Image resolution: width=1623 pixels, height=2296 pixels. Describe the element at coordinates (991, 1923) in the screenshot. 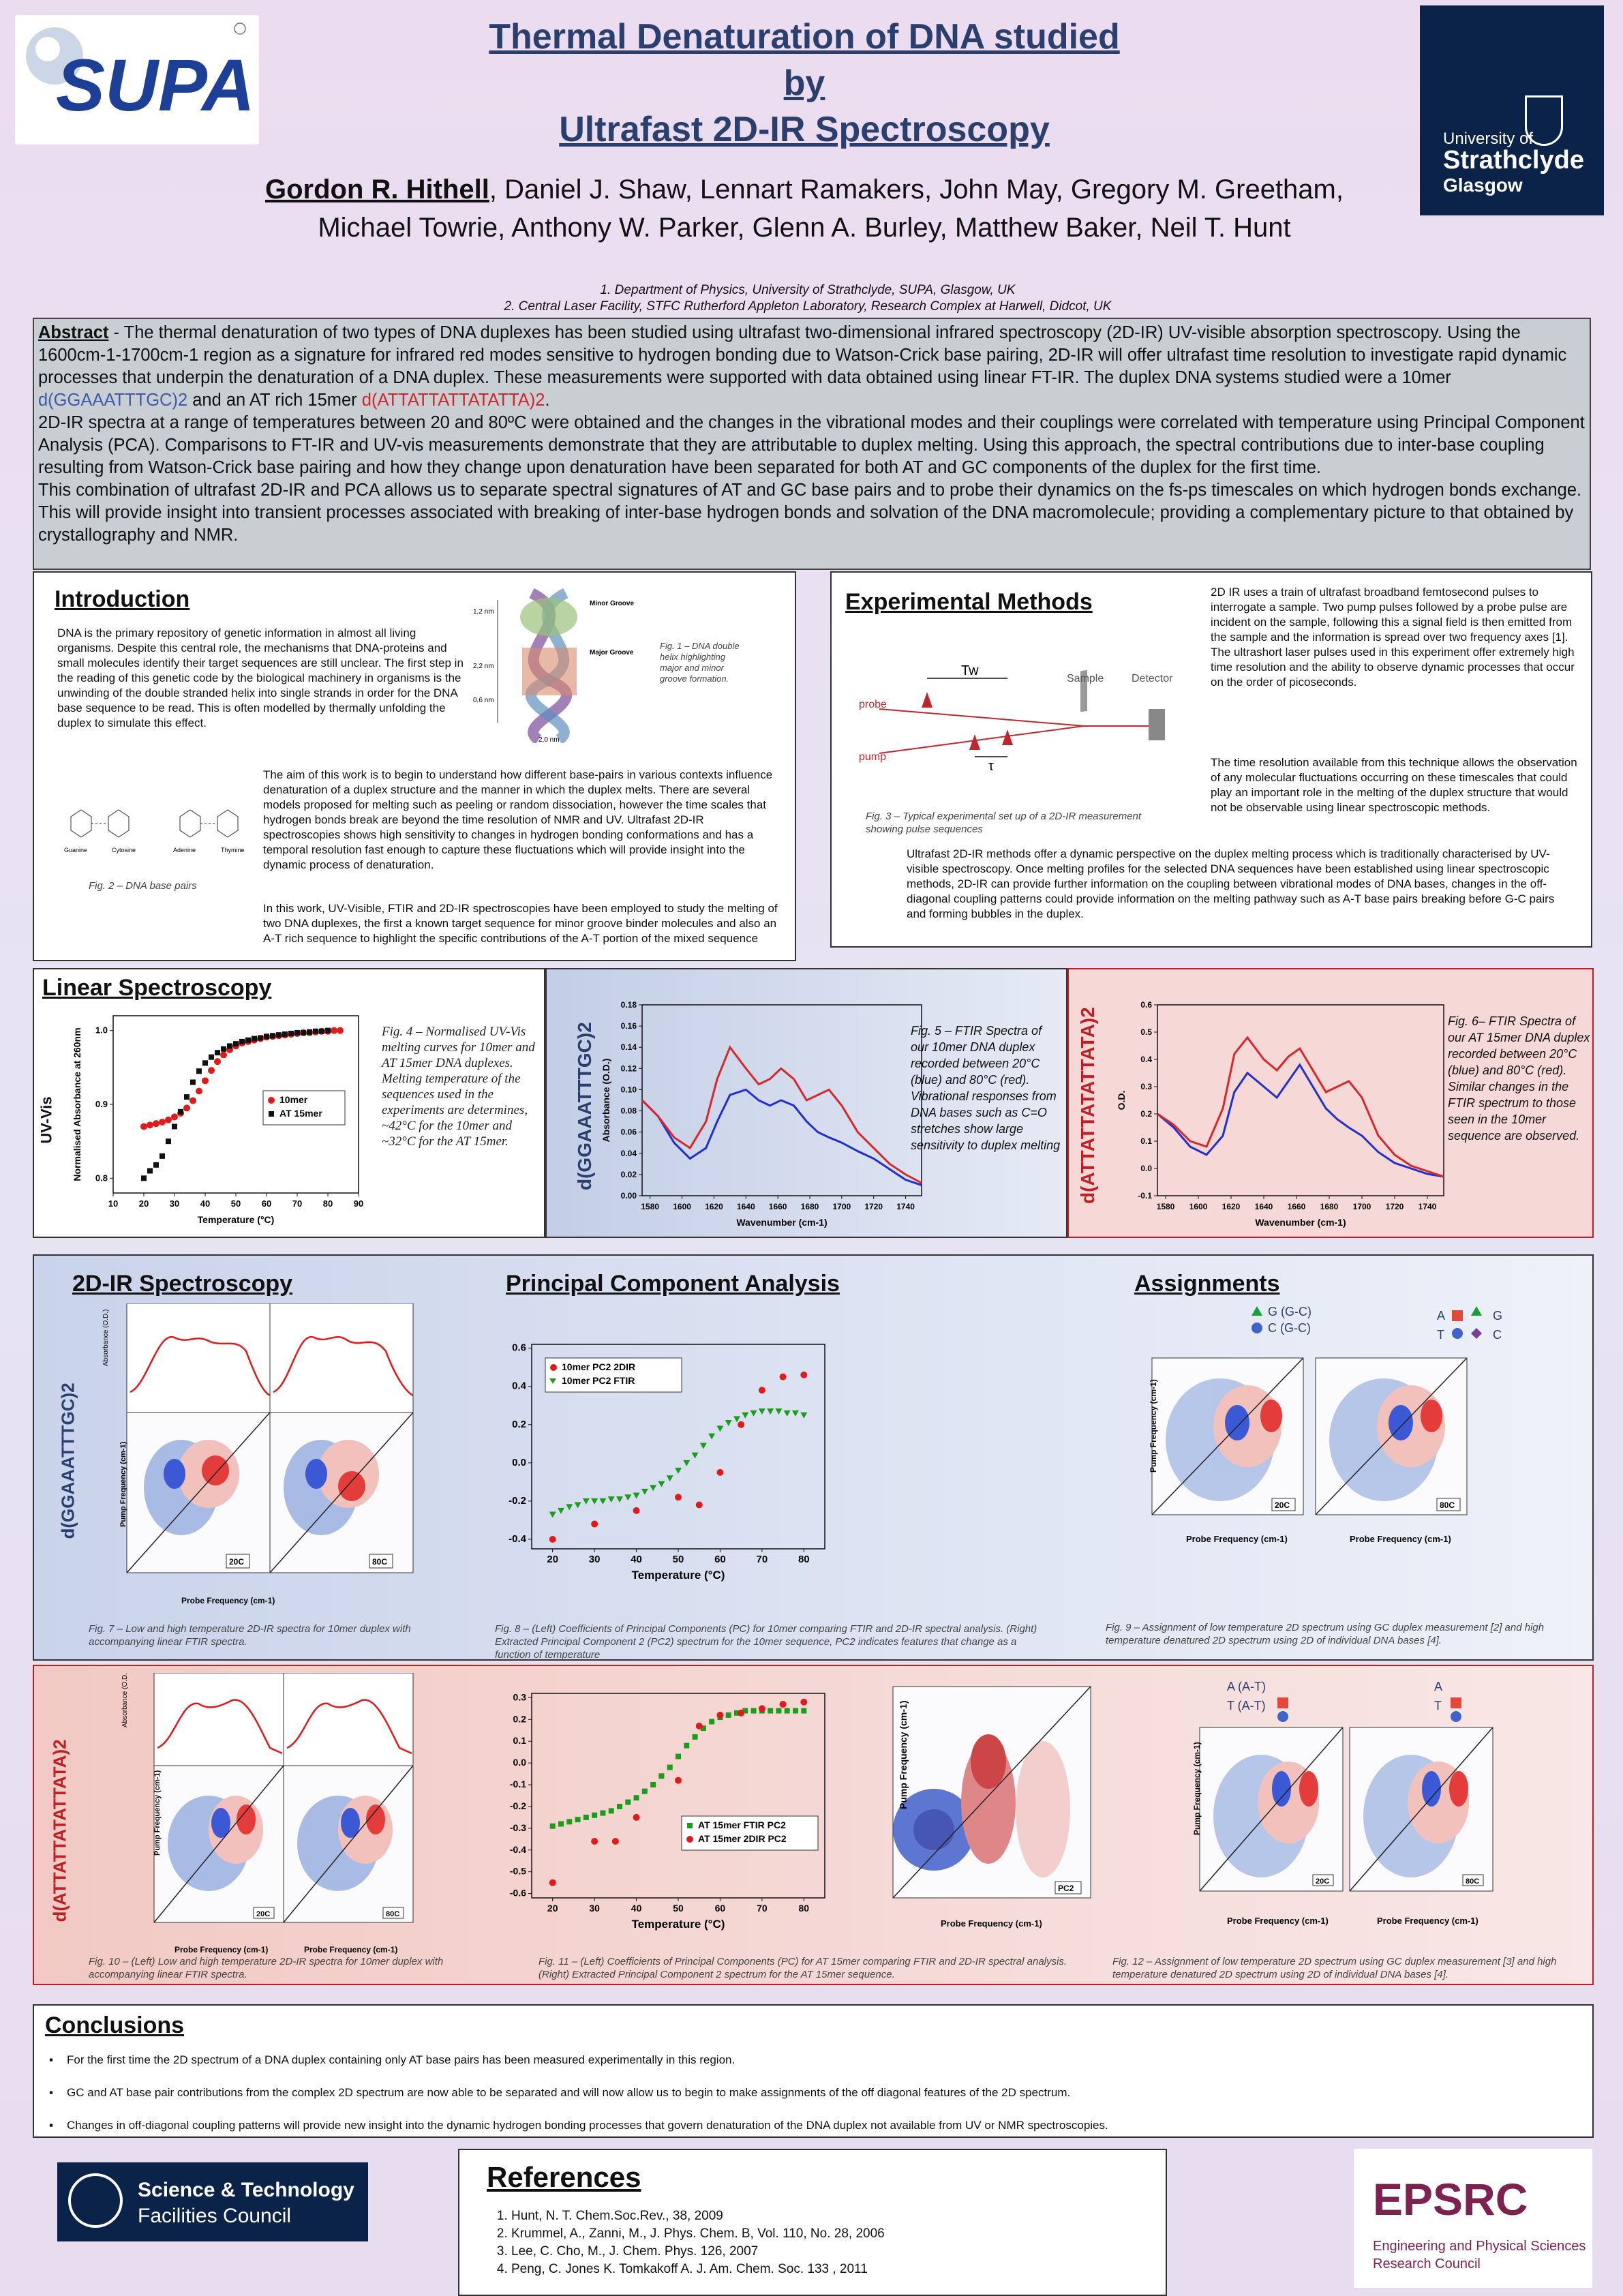

I see `probe-axis-f: Probe Frequency (cm-1)` at that location.